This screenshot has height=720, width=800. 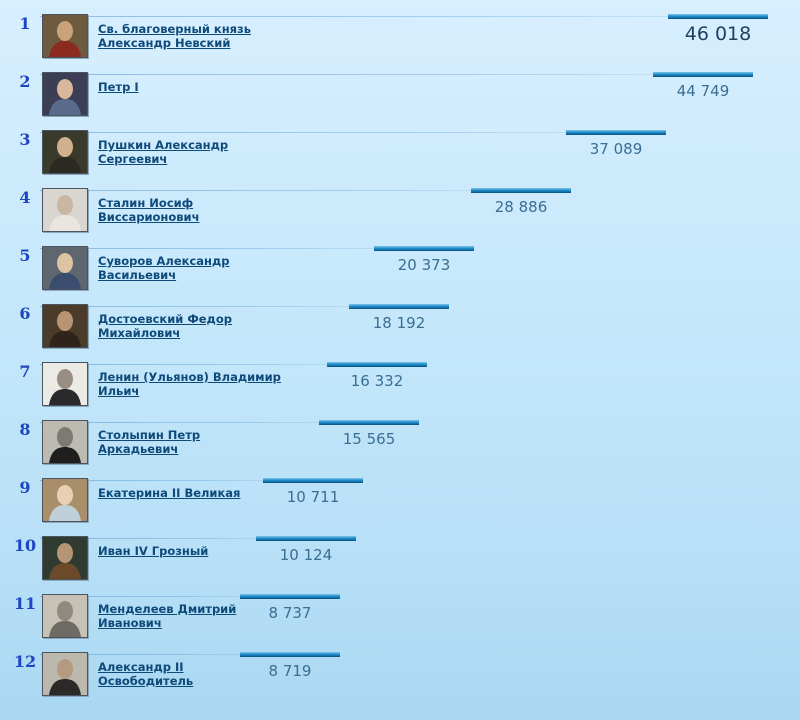 What do you see at coordinates (146, 681) in the screenshot?
I see `person-name-line2: Освободитель` at bounding box center [146, 681].